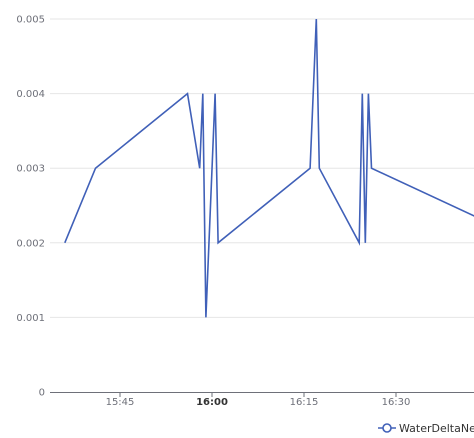 The image size is (474, 438). Describe the element at coordinates (30, 94) in the screenshot. I see `y-tick-label: 0.004` at that location.